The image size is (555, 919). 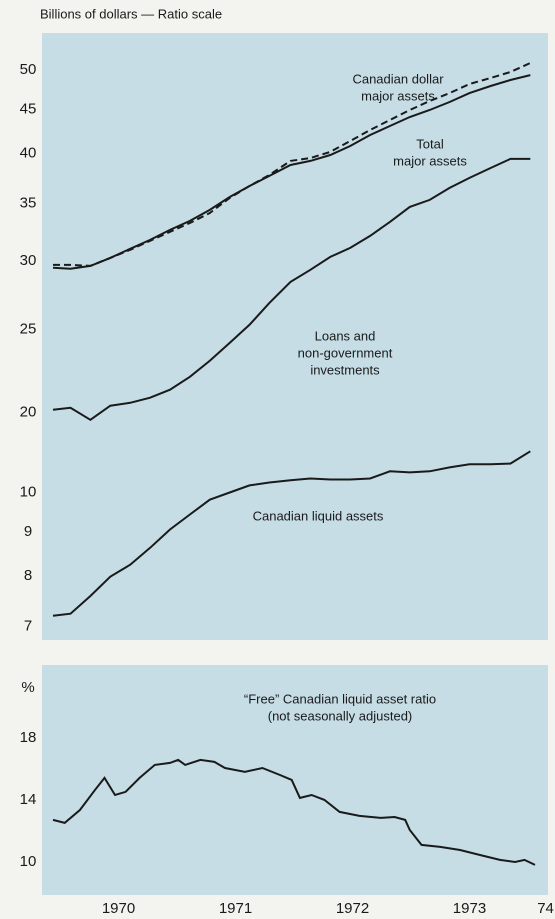 What do you see at coordinates (345, 352) in the screenshot?
I see `series-label: non-government` at bounding box center [345, 352].